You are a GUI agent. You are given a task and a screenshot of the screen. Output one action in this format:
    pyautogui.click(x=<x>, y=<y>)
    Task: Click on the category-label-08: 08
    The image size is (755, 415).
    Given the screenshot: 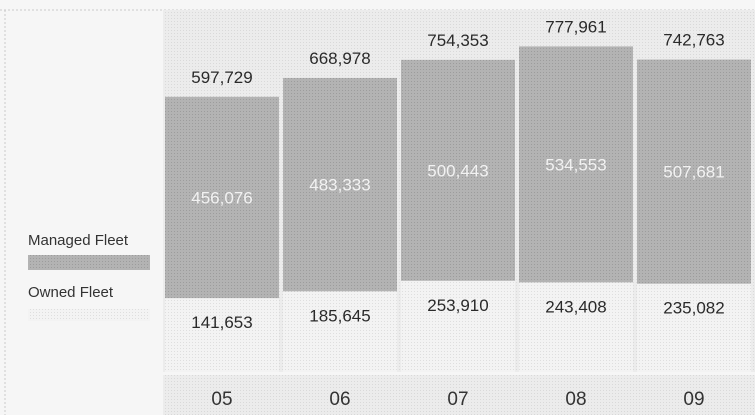 What is the action you would take?
    pyautogui.click(x=575, y=399)
    